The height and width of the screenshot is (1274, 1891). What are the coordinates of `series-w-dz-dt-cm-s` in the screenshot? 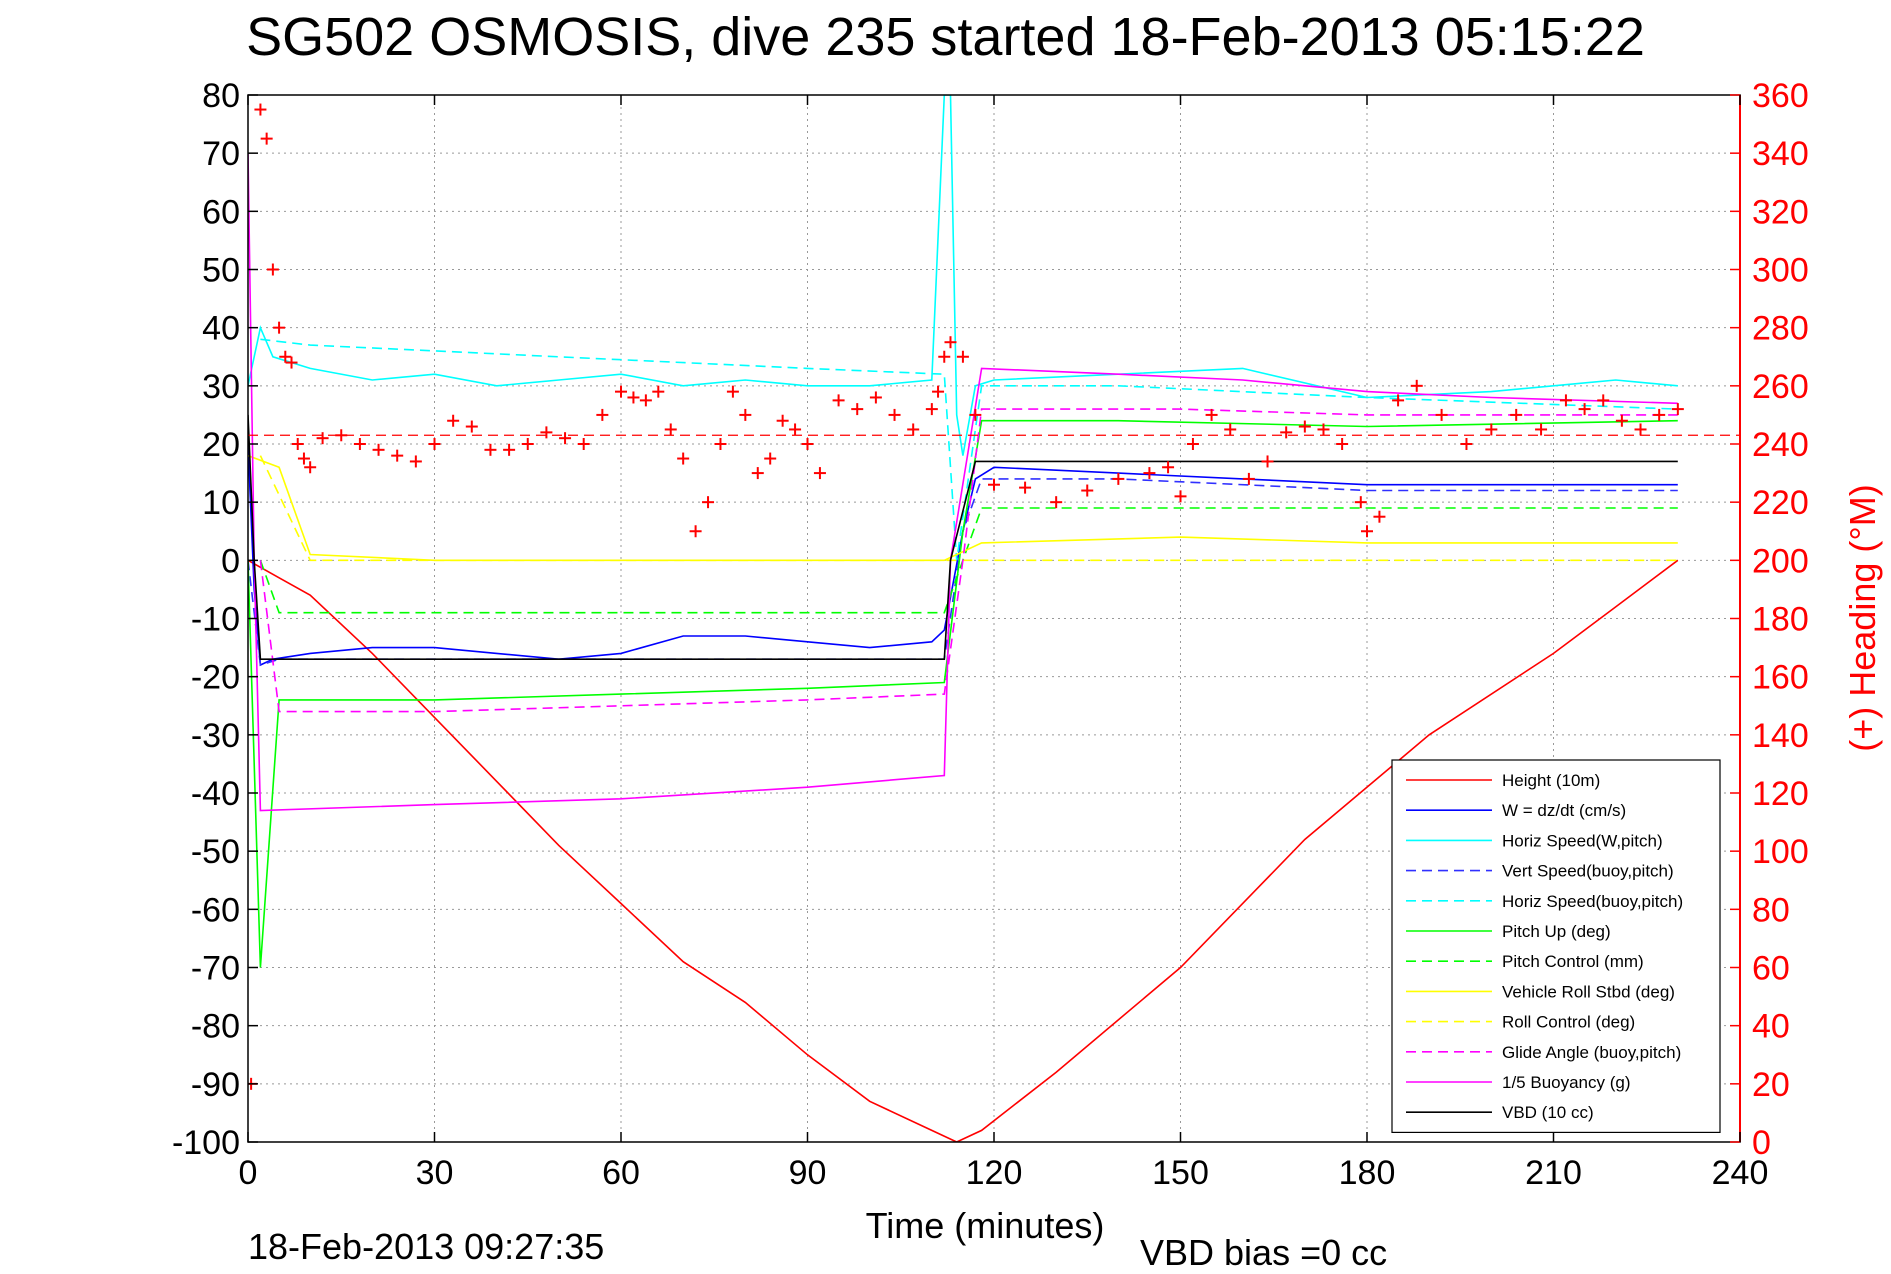 It's located at (963, 555).